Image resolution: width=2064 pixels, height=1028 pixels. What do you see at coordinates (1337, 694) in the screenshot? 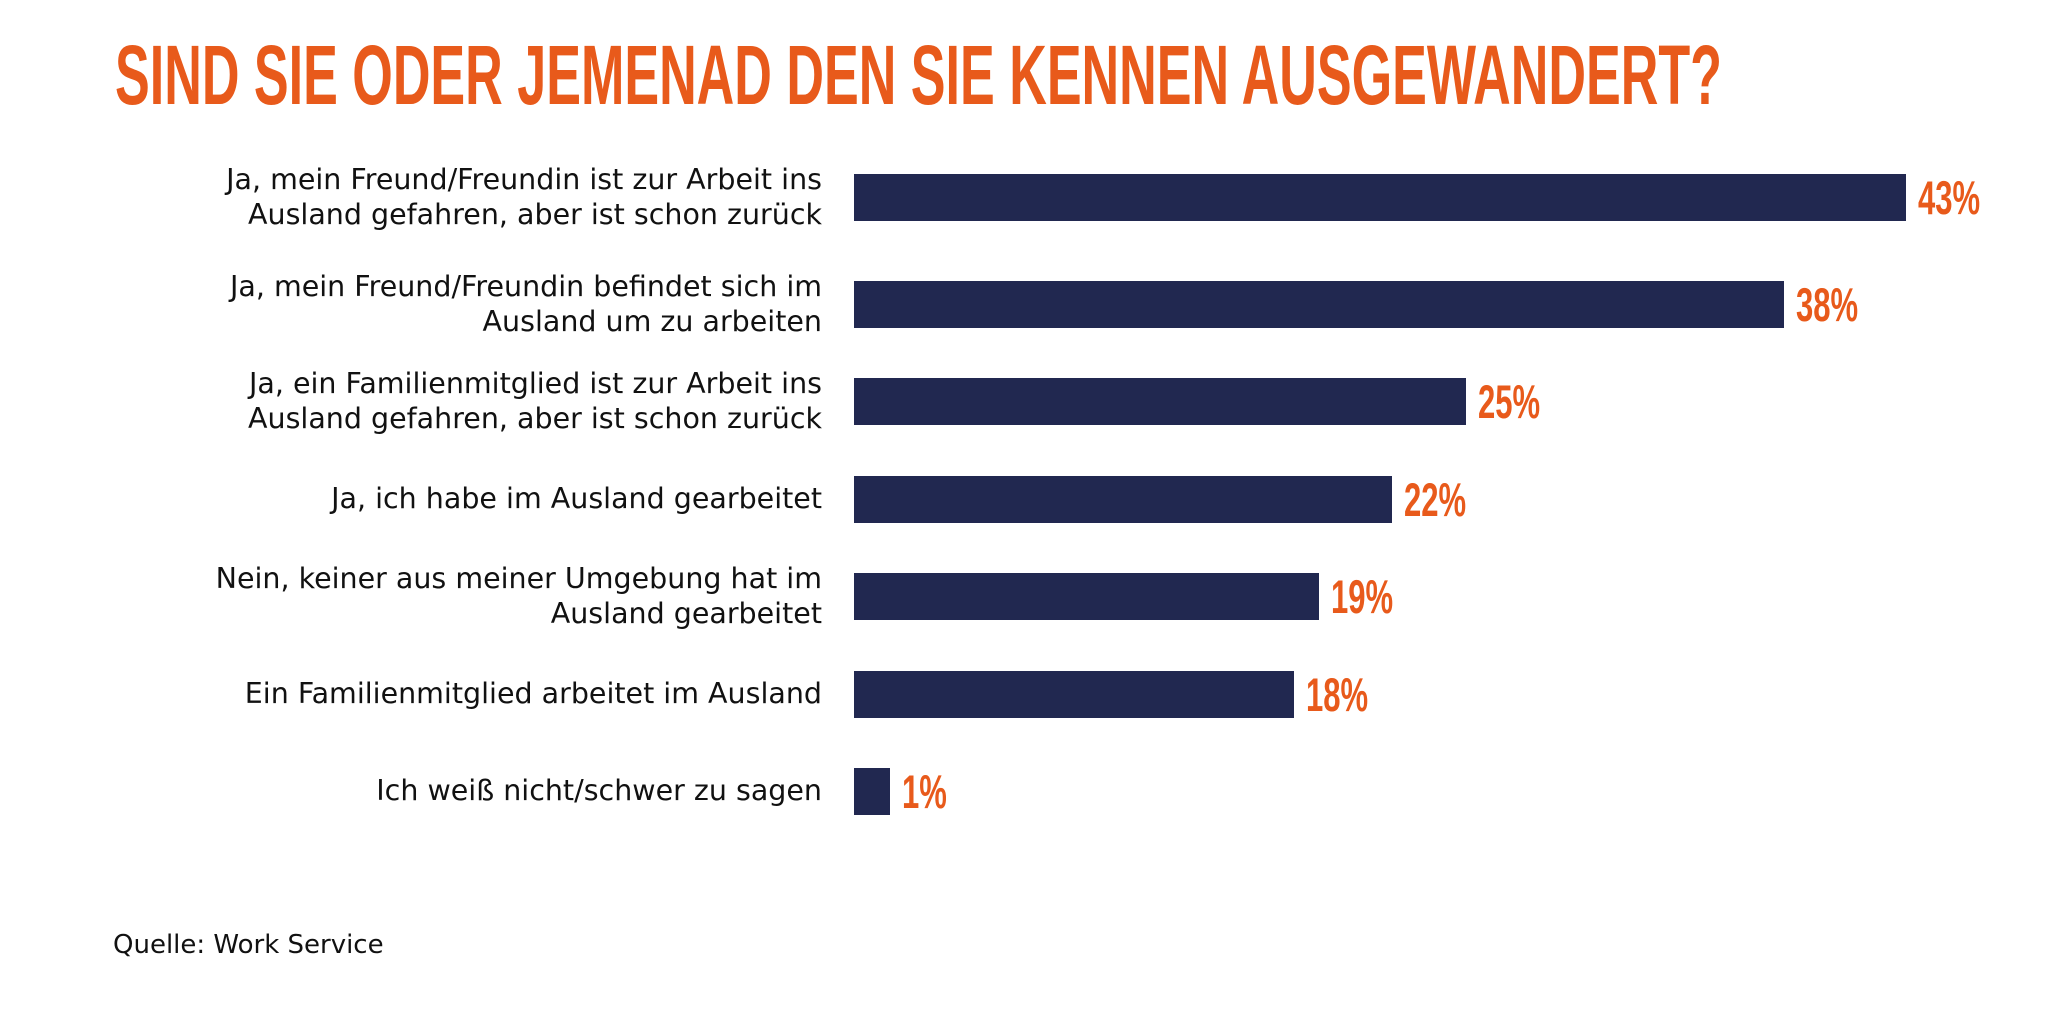
I see `value-label: 18%` at bounding box center [1337, 694].